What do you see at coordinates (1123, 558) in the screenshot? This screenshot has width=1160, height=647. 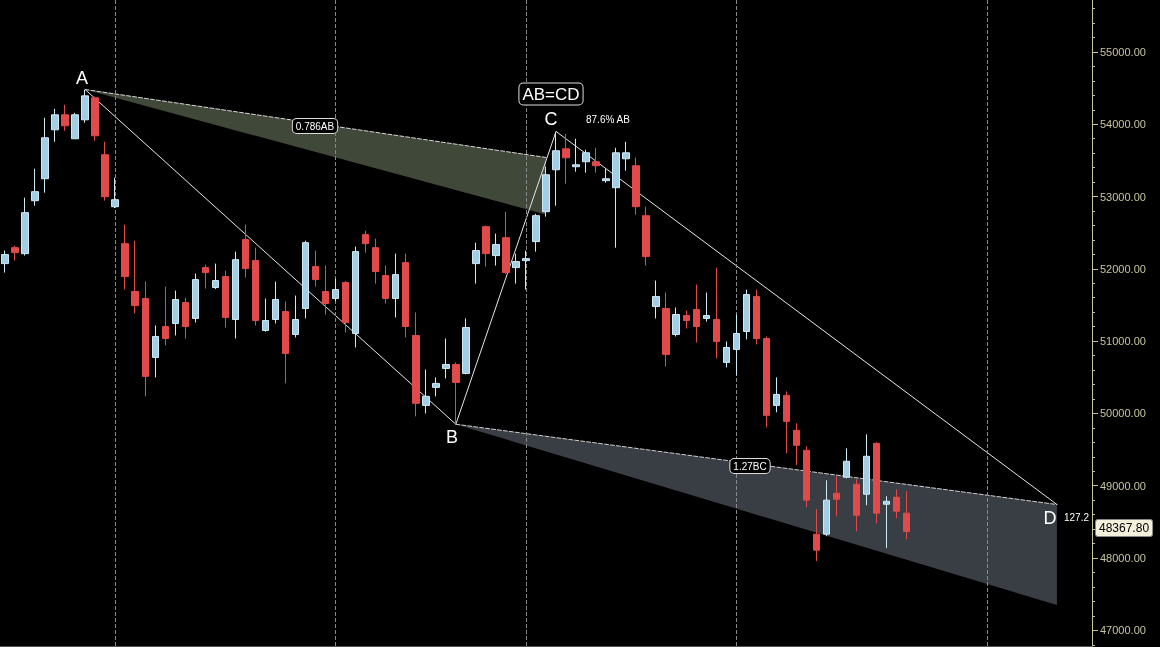 I see `y-tick-label: 48000.00` at bounding box center [1123, 558].